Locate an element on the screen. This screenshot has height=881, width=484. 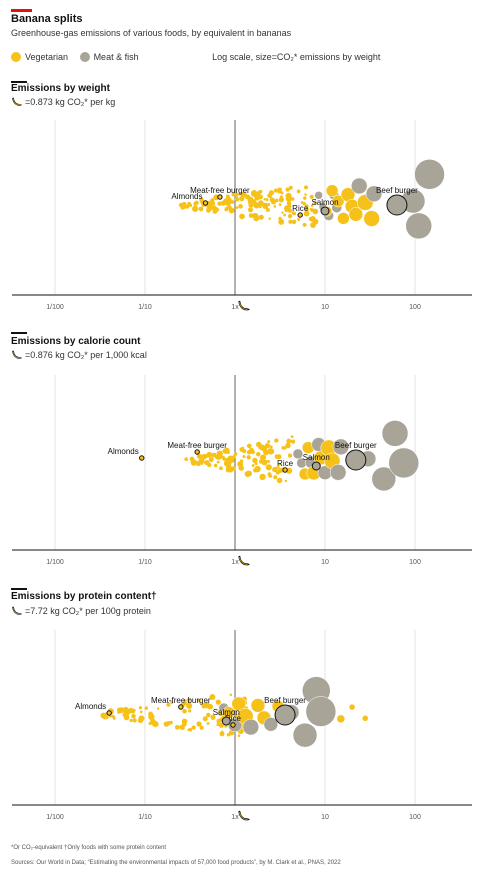
legend-meat: Meat & fish is located at coordinates (109, 57).